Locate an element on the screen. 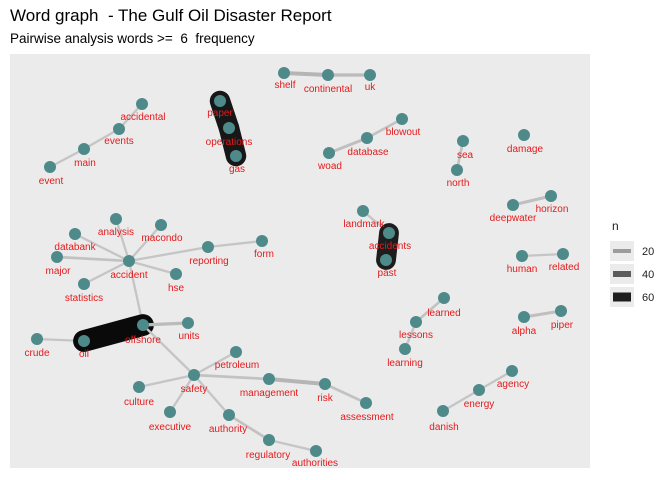 This screenshot has height=480, width=672. node-lessons is located at coordinates (416, 322).